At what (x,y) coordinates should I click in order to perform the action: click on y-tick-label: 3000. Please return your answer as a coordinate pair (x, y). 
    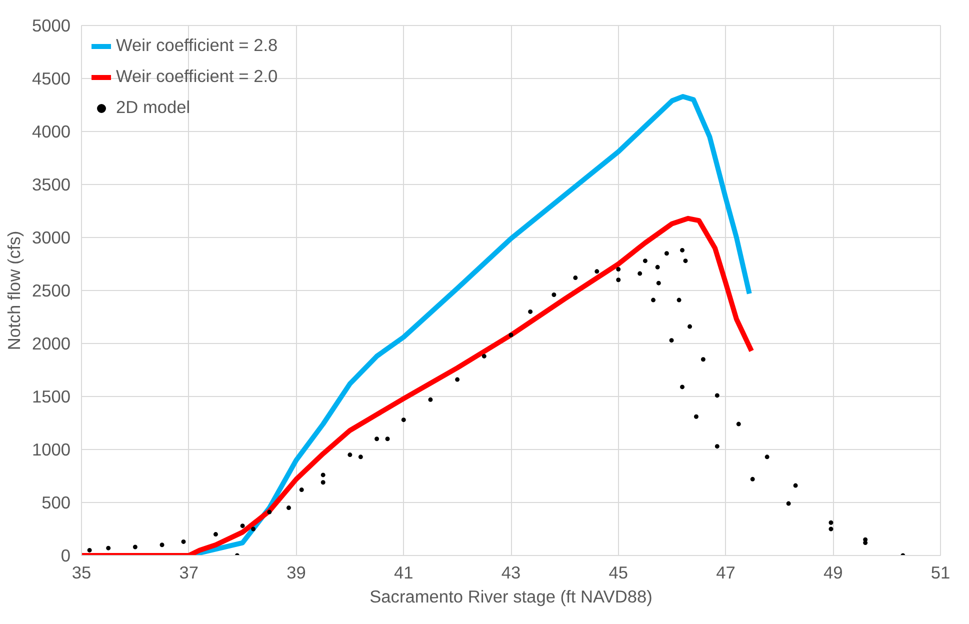
    Looking at the image, I should click on (51, 238).